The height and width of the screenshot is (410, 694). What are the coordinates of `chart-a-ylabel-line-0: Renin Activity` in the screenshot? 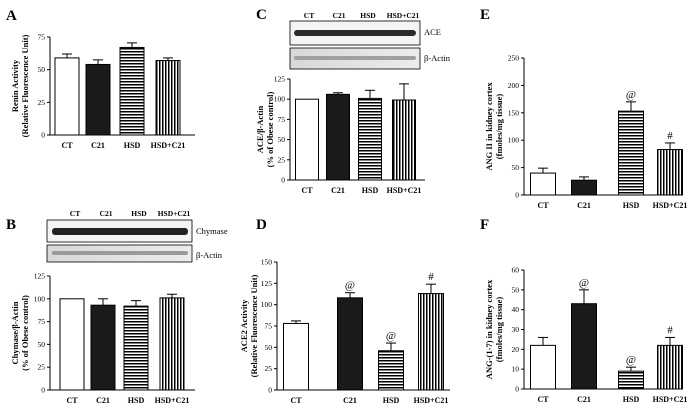 It's located at (15, 85).